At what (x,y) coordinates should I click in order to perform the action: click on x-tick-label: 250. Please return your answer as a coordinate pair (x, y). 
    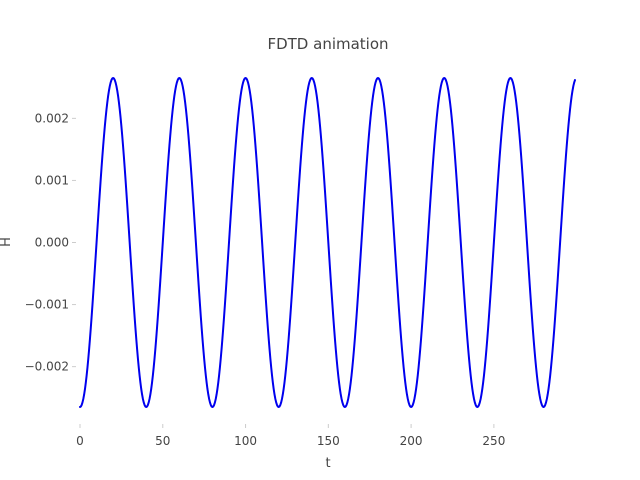
    Looking at the image, I should click on (493, 441).